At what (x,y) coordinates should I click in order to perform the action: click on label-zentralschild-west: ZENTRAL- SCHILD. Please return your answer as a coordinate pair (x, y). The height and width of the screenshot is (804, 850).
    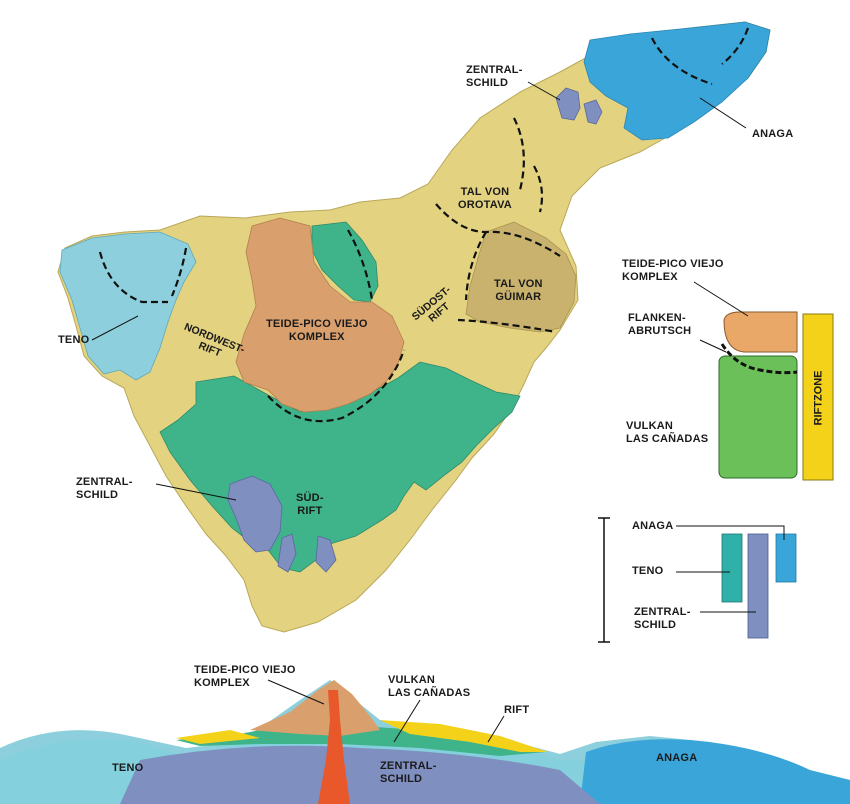
    Looking at the image, I should click on (104, 488).